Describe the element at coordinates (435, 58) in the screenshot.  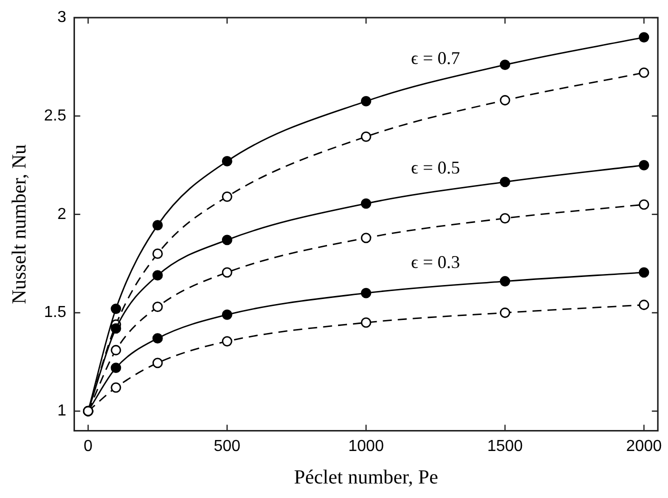
I see `annotation: ϵ = 0.7` at that location.